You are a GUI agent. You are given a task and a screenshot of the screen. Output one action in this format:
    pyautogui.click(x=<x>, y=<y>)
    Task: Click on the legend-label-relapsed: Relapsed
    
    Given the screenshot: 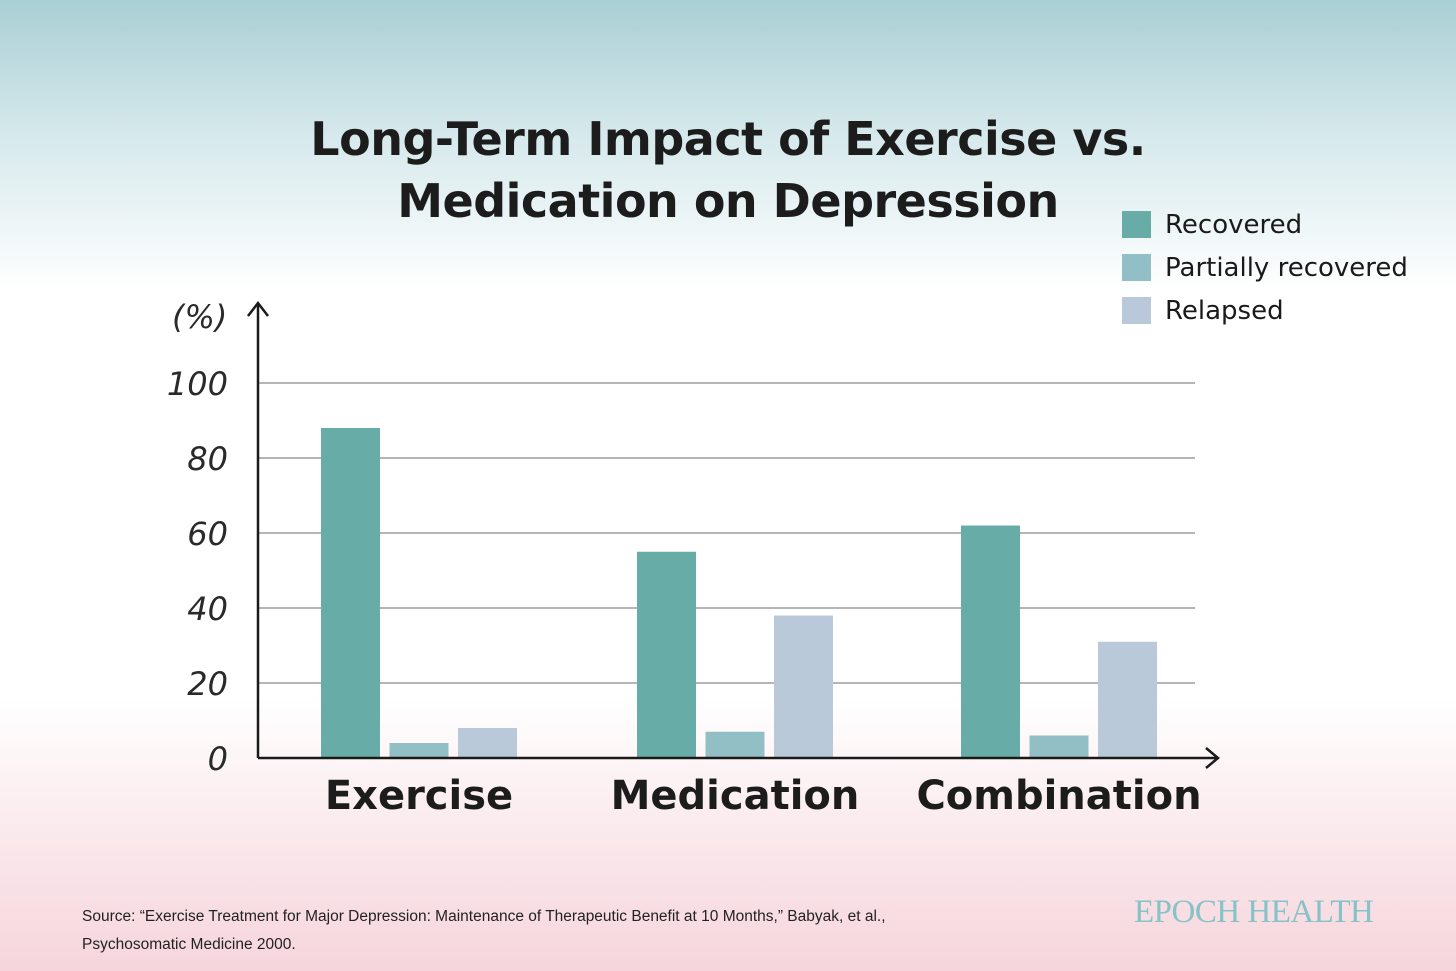 What is the action you would take?
    pyautogui.click(x=1224, y=310)
    